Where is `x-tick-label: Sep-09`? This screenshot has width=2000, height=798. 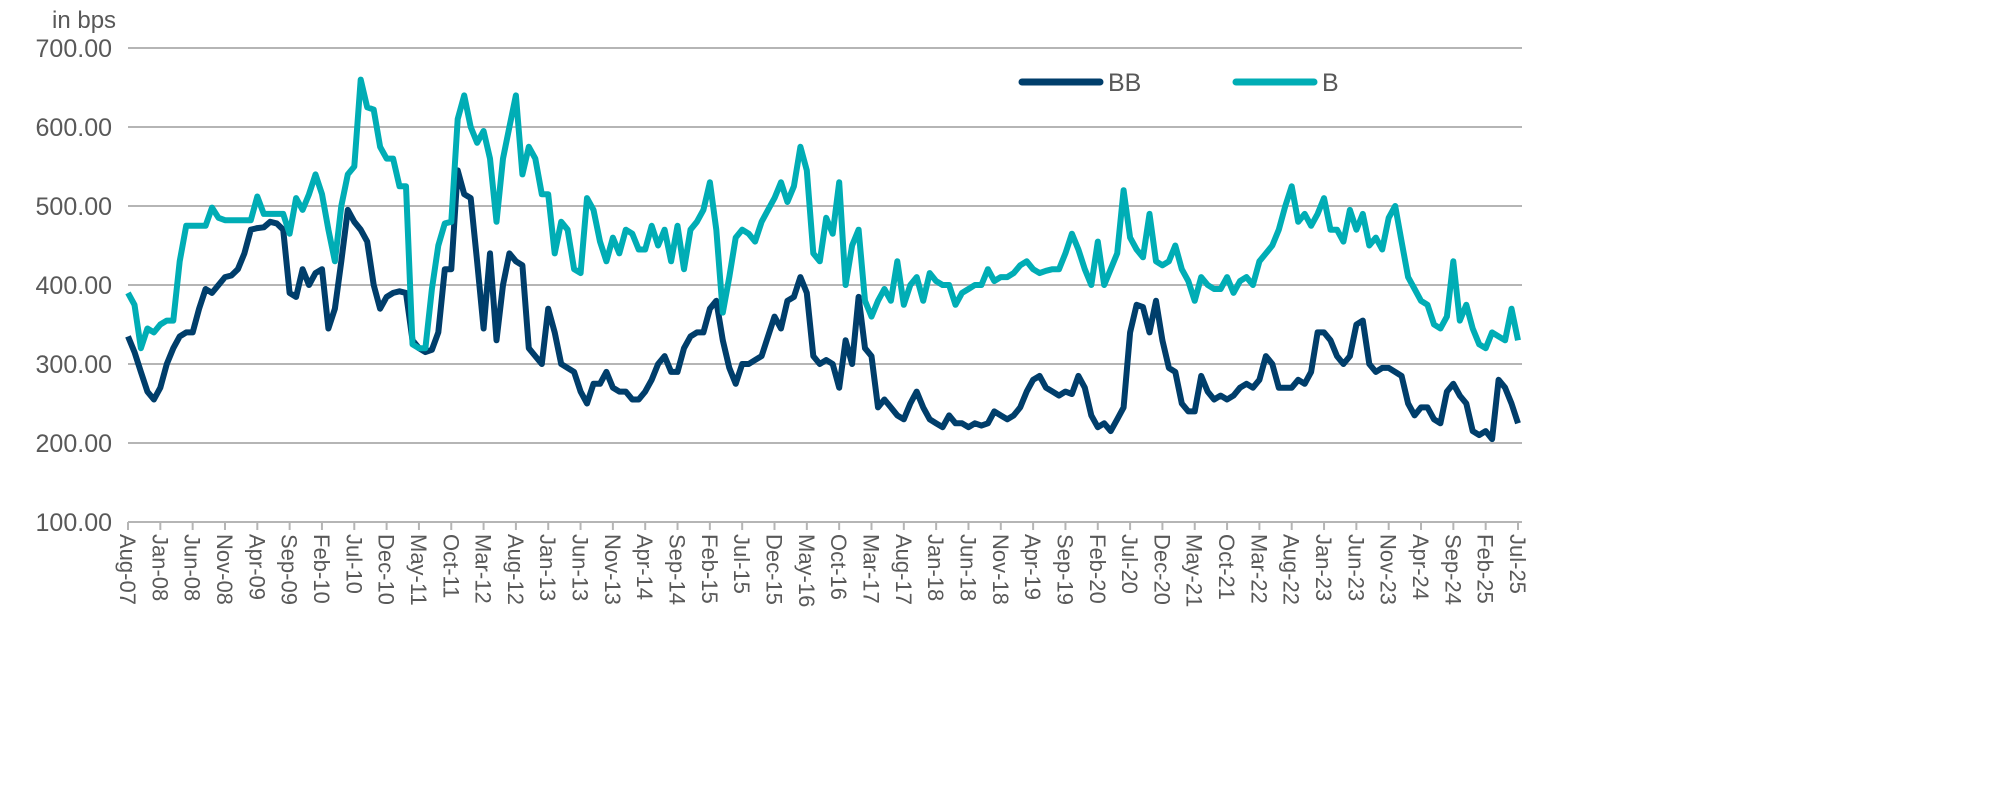
x-tick-label: Sep-09 is located at coordinates (289, 569).